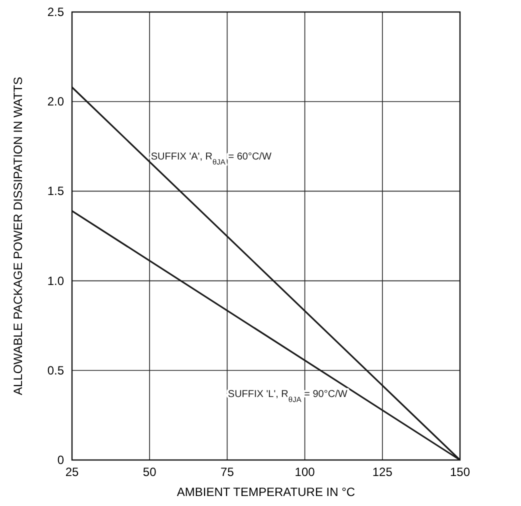 Image resolution: width=521 pixels, height=506 pixels. Describe the element at coordinates (149, 472) in the screenshot. I see `x-tick-label: 50` at that location.